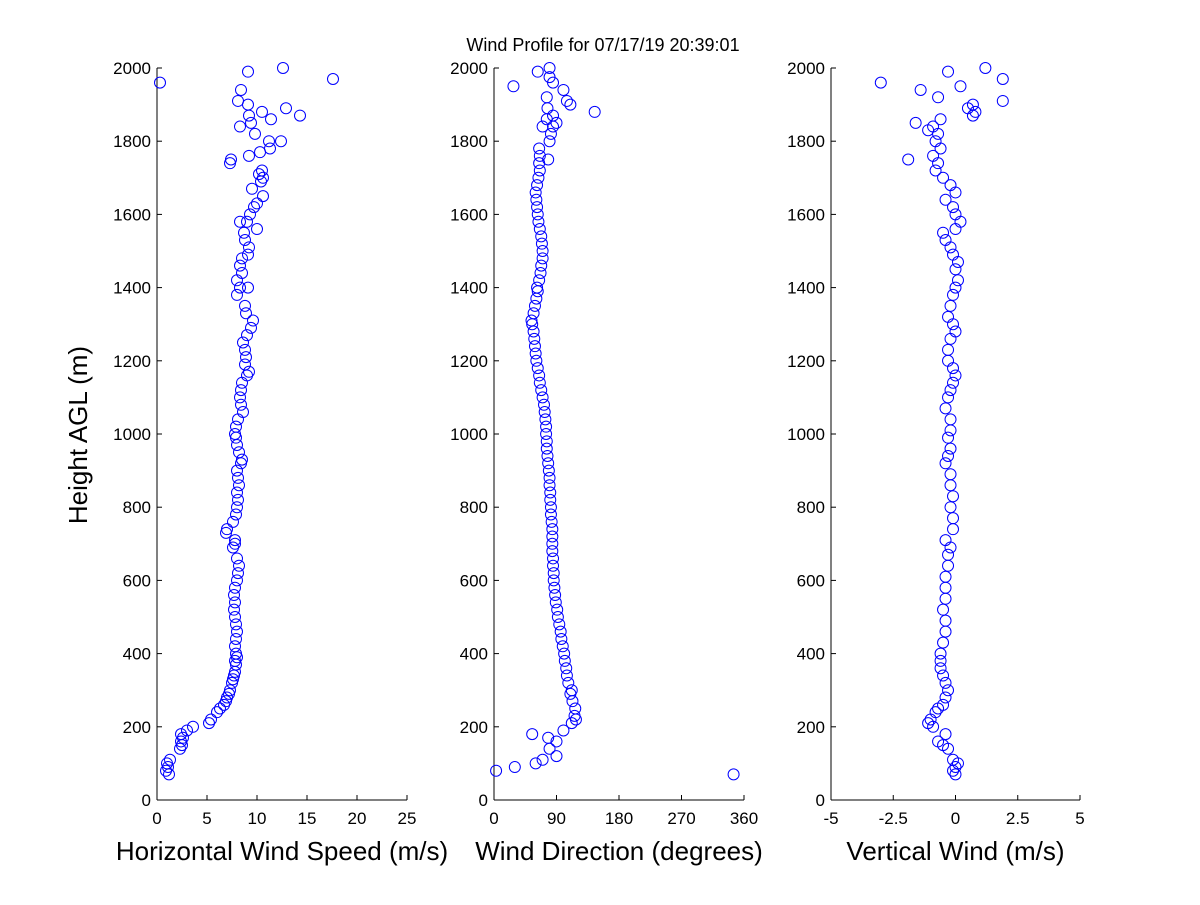 The height and width of the screenshot is (905, 1200). I want to click on x-tick-label: 0, so click(156, 818).